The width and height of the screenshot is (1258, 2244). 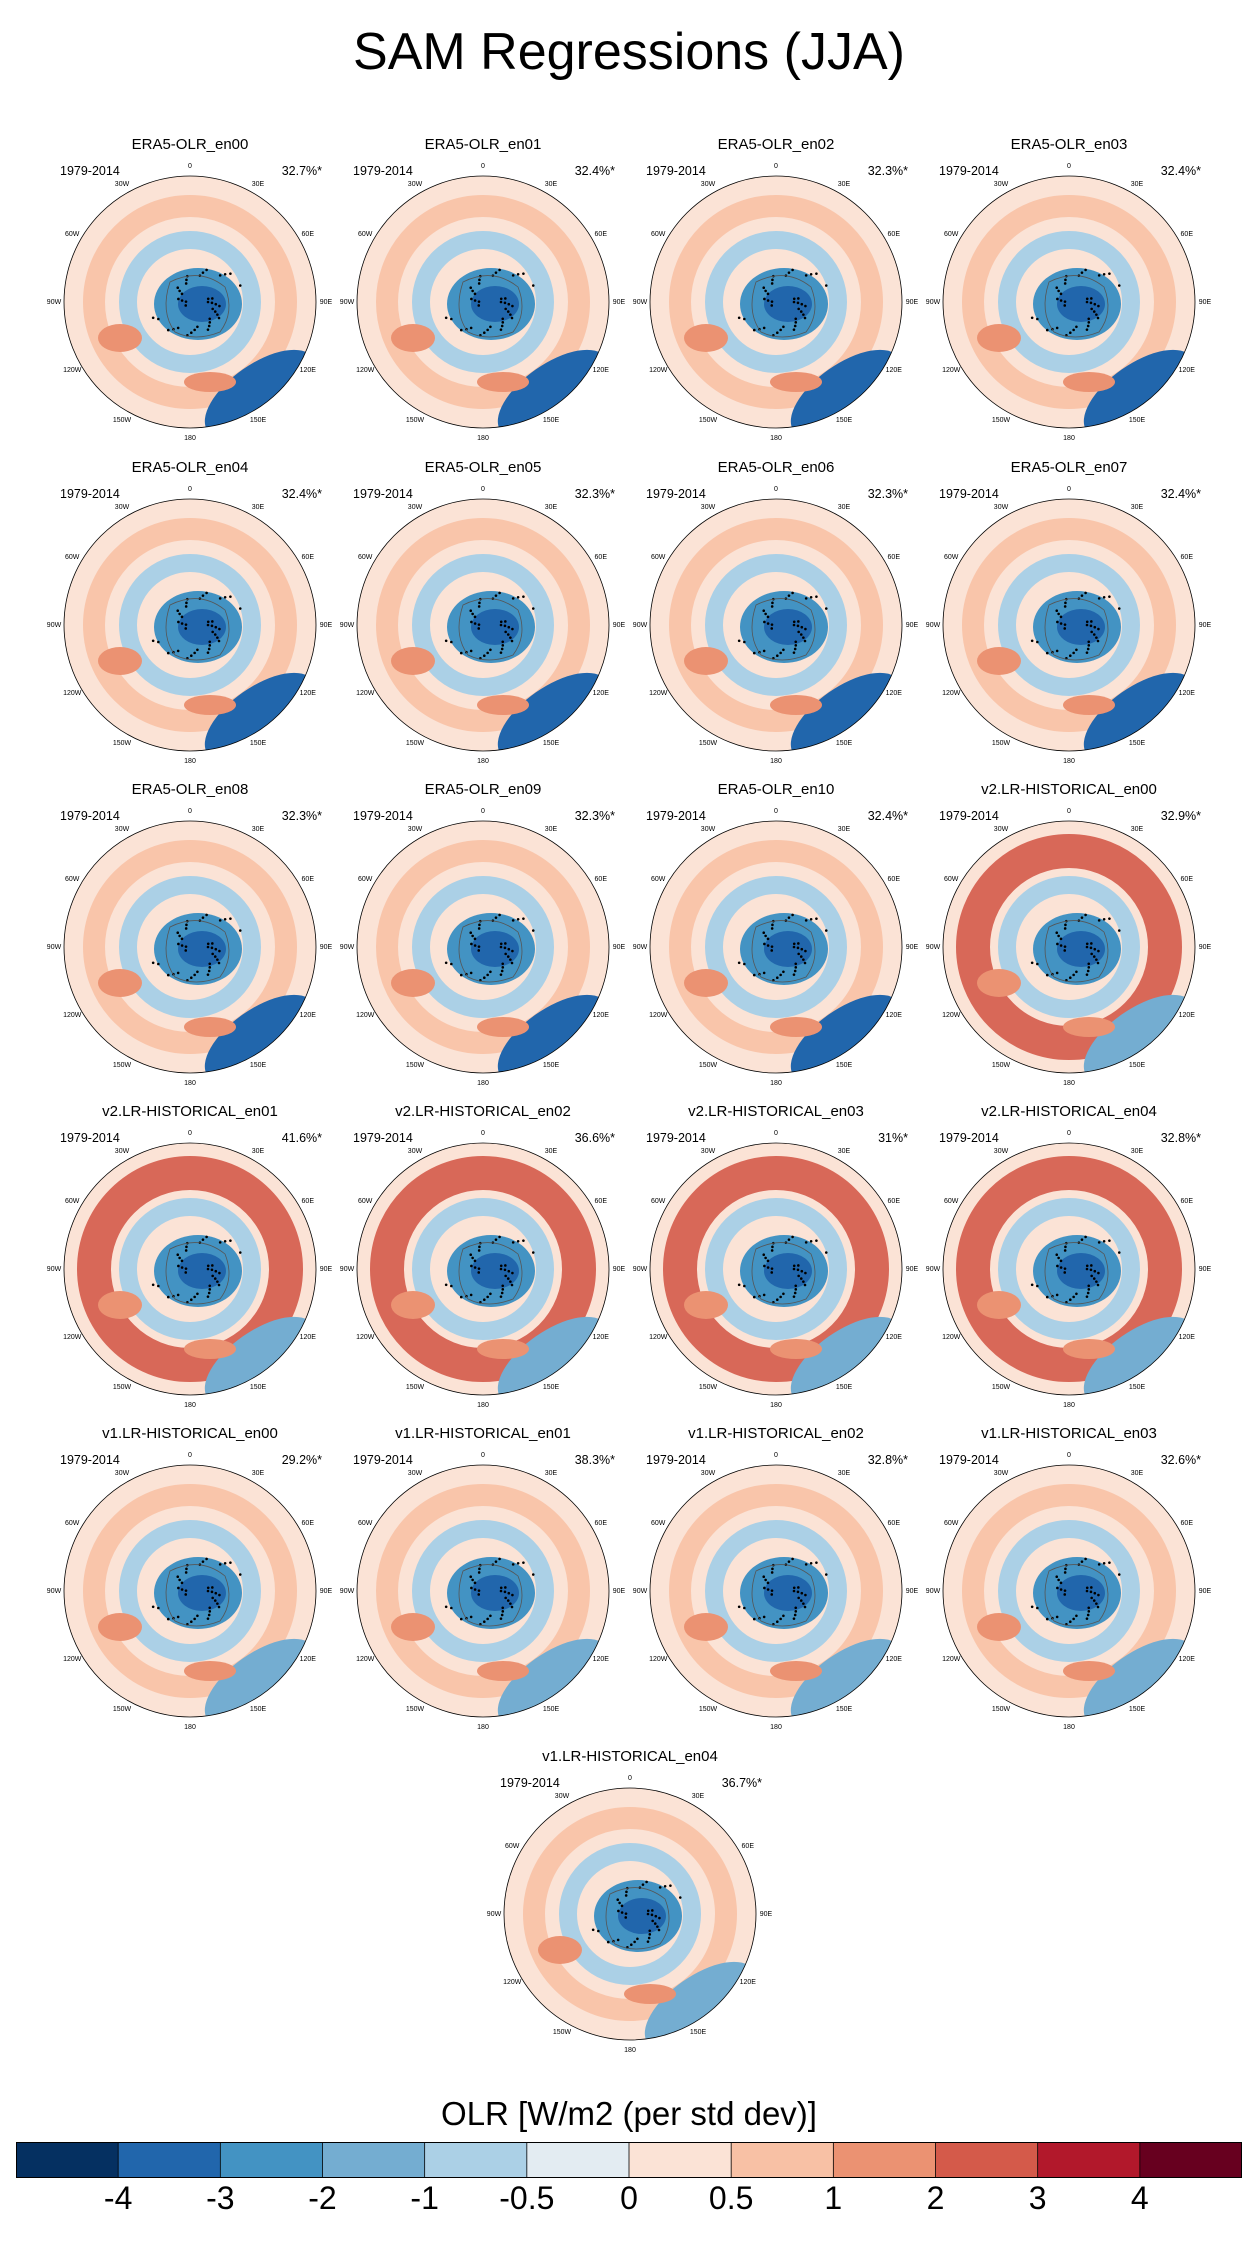 I want to click on polar-map: 0 30E 60E 90E 120E 150E 180 150W 120W 90W 60W 30W, so click(x=190, y=302).